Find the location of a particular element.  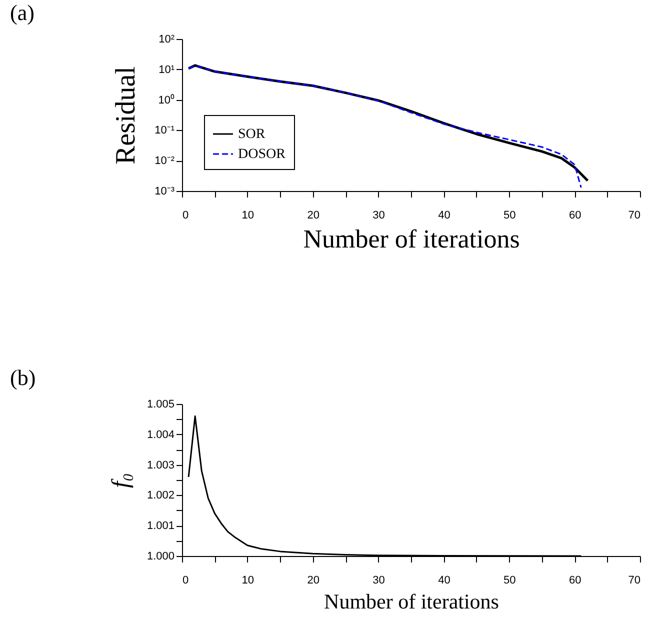

chart-title: (a) is located at coordinates (22, 12).